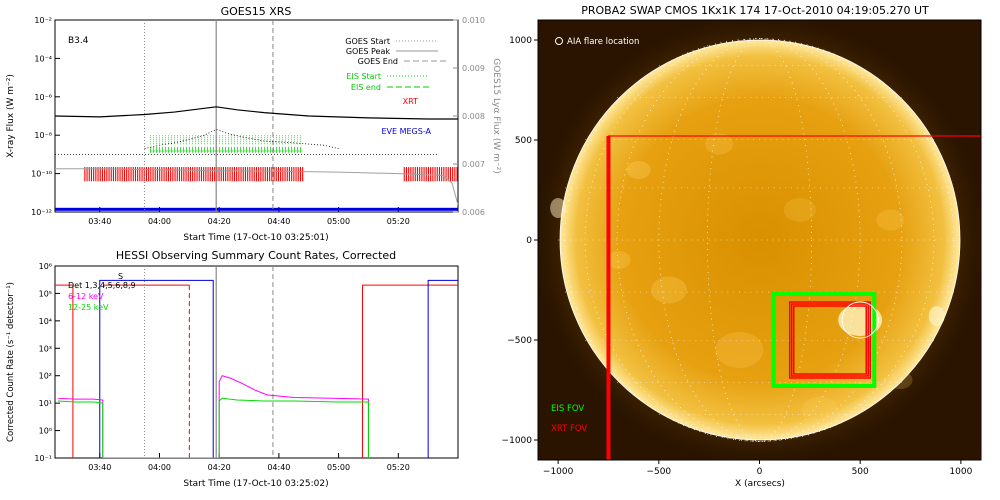 Image resolution: width=1000 pixels, height=500 pixels. I want to click on hessi-xrt-second, so click(409, 371).